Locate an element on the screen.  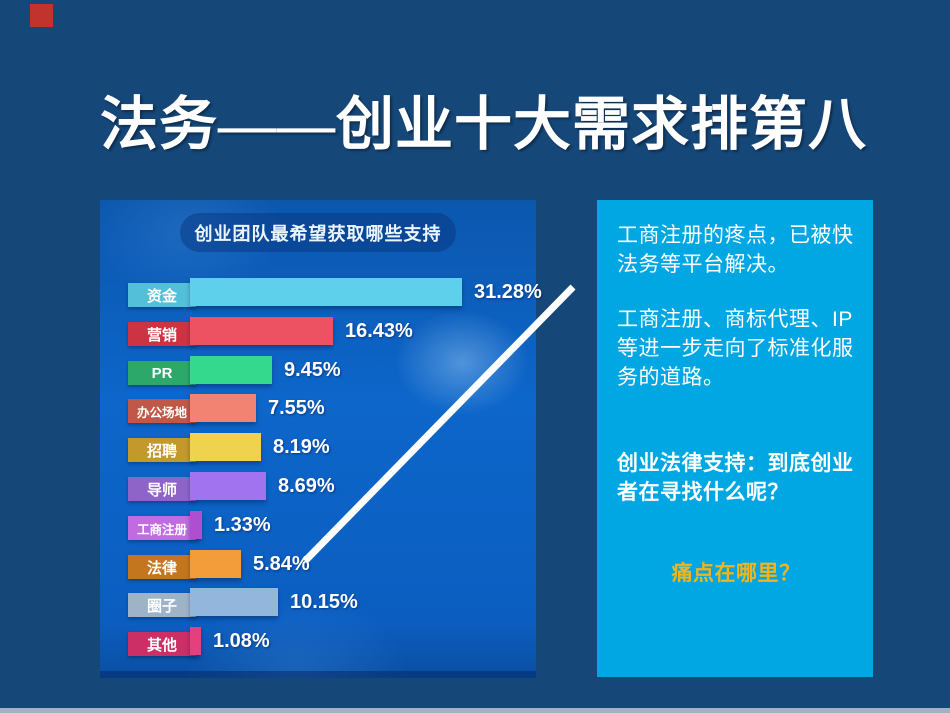
chart-value-label: 7.55% is located at coordinates (296, 408).